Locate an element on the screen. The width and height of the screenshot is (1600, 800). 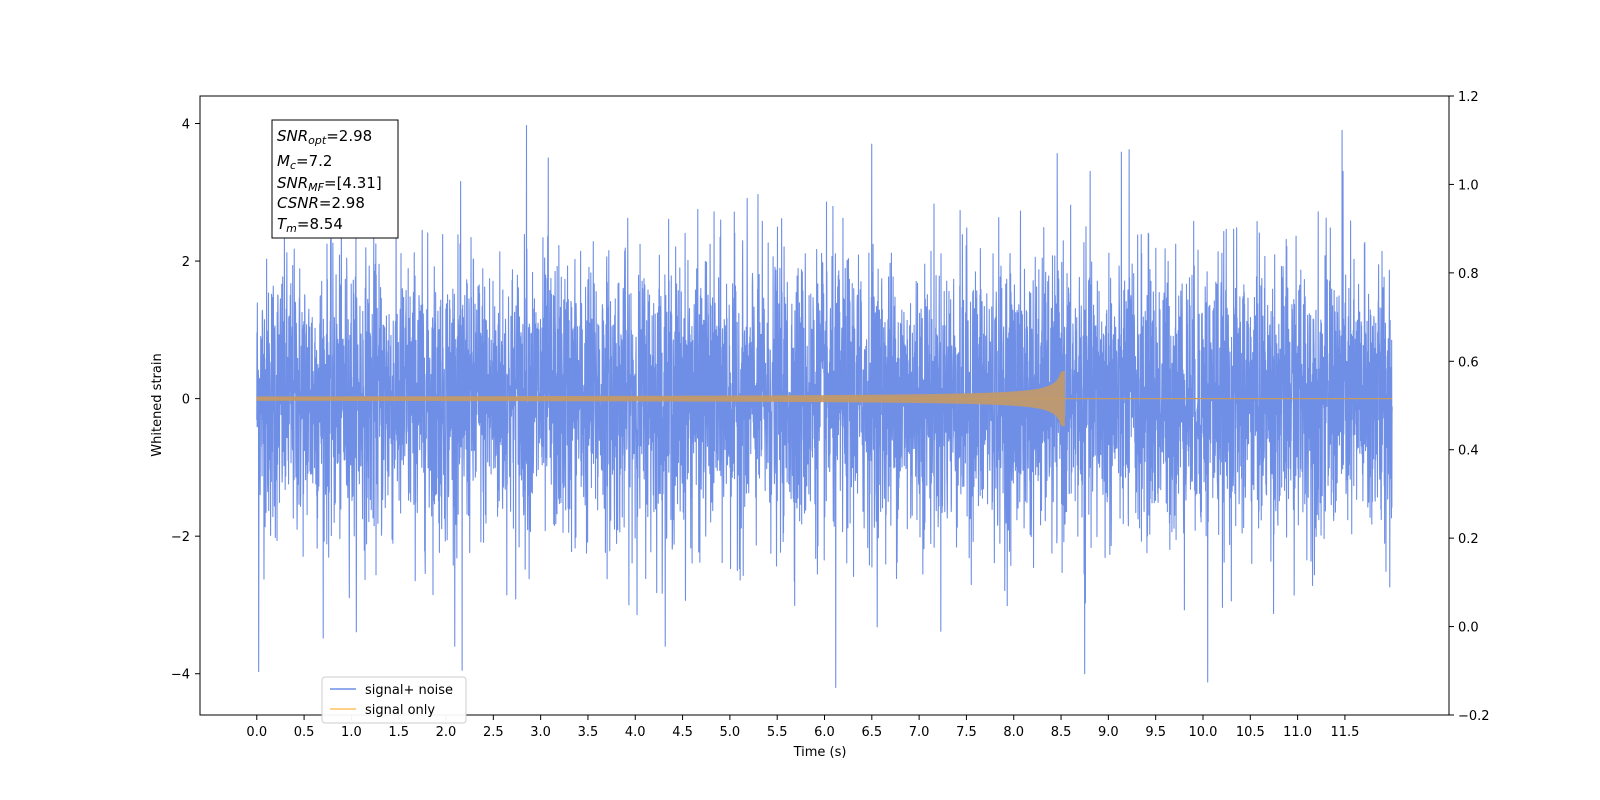
x-tick-label: 7.0 is located at coordinates (919, 732).